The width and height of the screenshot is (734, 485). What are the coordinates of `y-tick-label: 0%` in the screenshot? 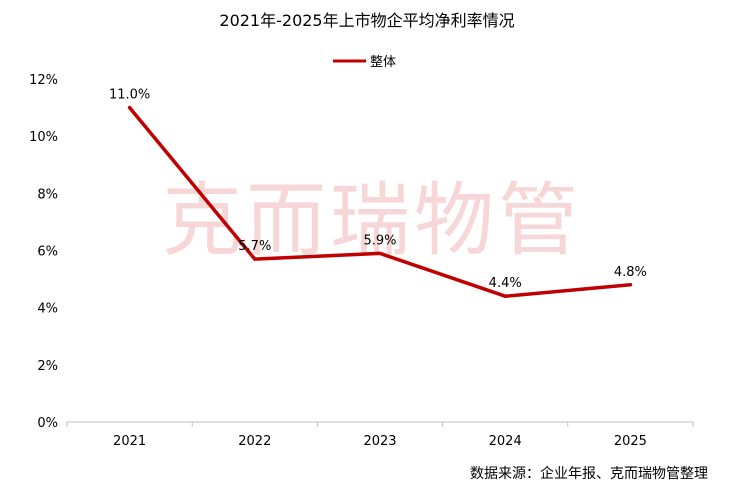 It's located at (47, 423).